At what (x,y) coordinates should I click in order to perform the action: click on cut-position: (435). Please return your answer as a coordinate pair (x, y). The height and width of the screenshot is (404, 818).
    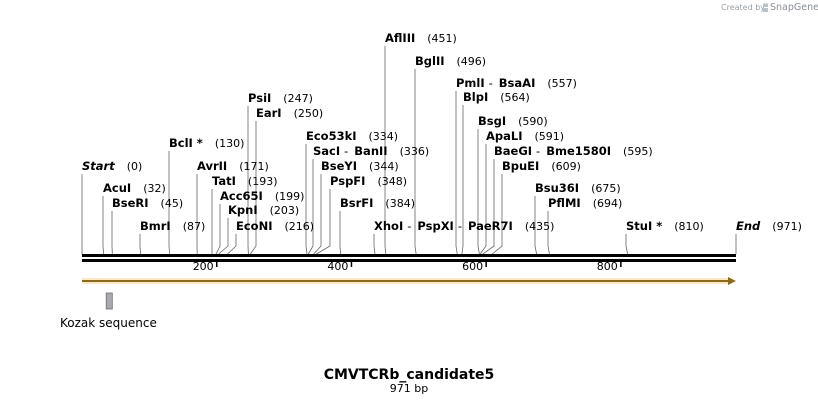
    Looking at the image, I should click on (540, 226).